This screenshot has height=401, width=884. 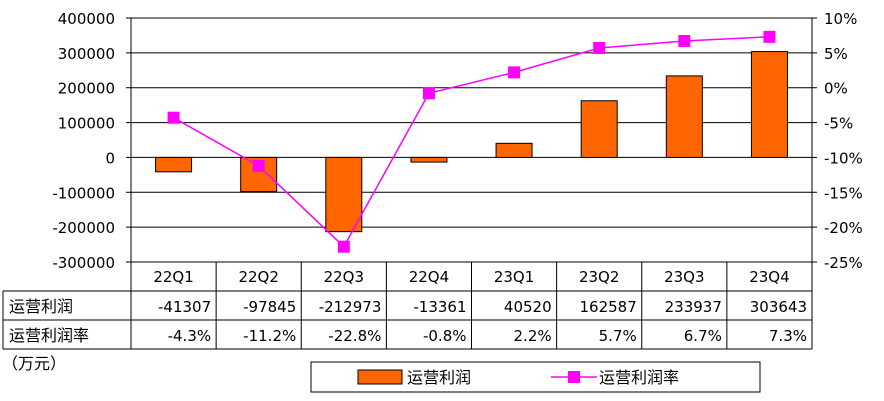 I want to click on left-axis-tick-label: -200000, so click(x=83, y=228).